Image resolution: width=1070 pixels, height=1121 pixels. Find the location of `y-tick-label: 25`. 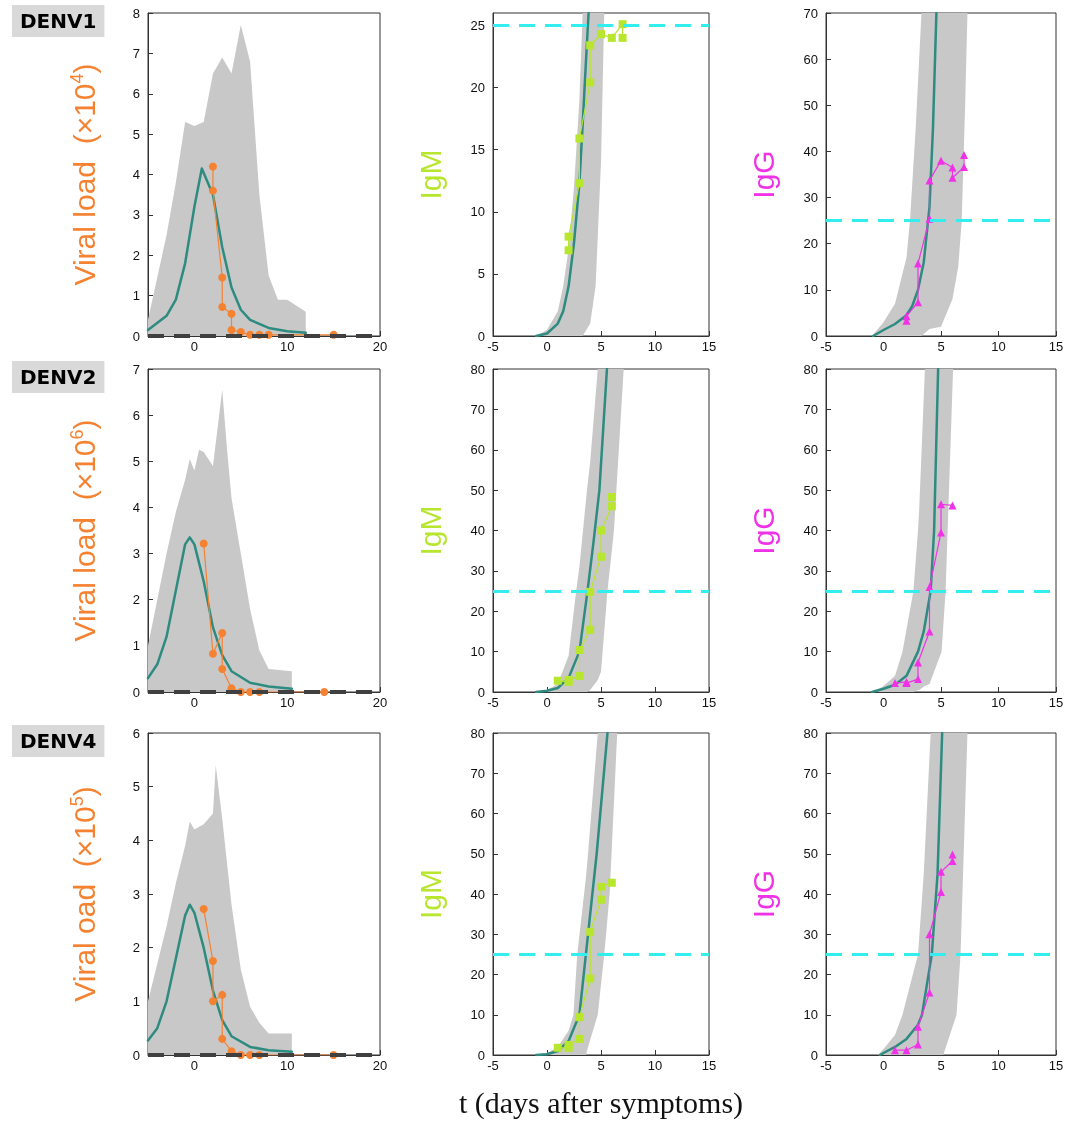

y-tick-label: 25 is located at coordinates (477, 25).